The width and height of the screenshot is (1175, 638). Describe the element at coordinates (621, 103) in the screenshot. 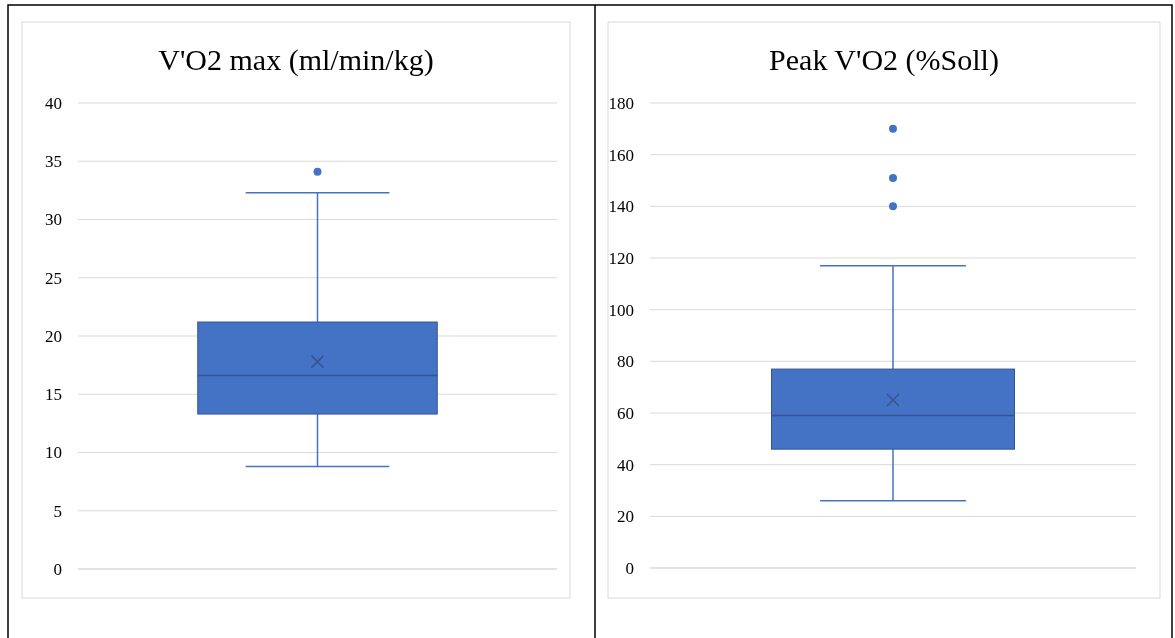

I see `y-tick-label: 180` at that location.